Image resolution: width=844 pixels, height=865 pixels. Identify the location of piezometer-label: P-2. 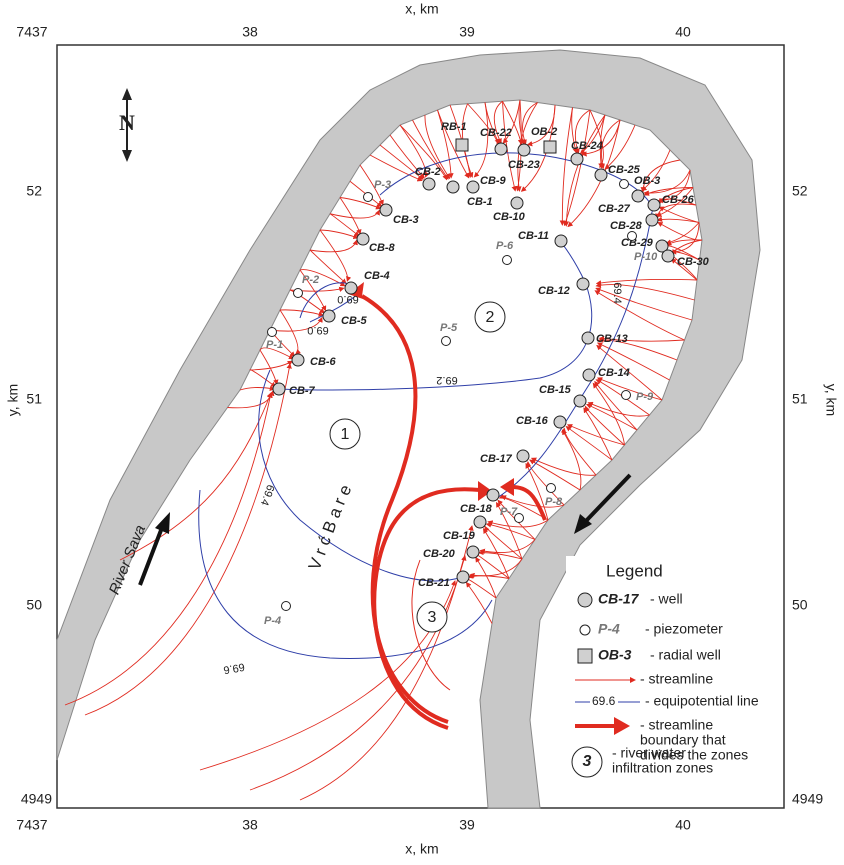
(310, 280).